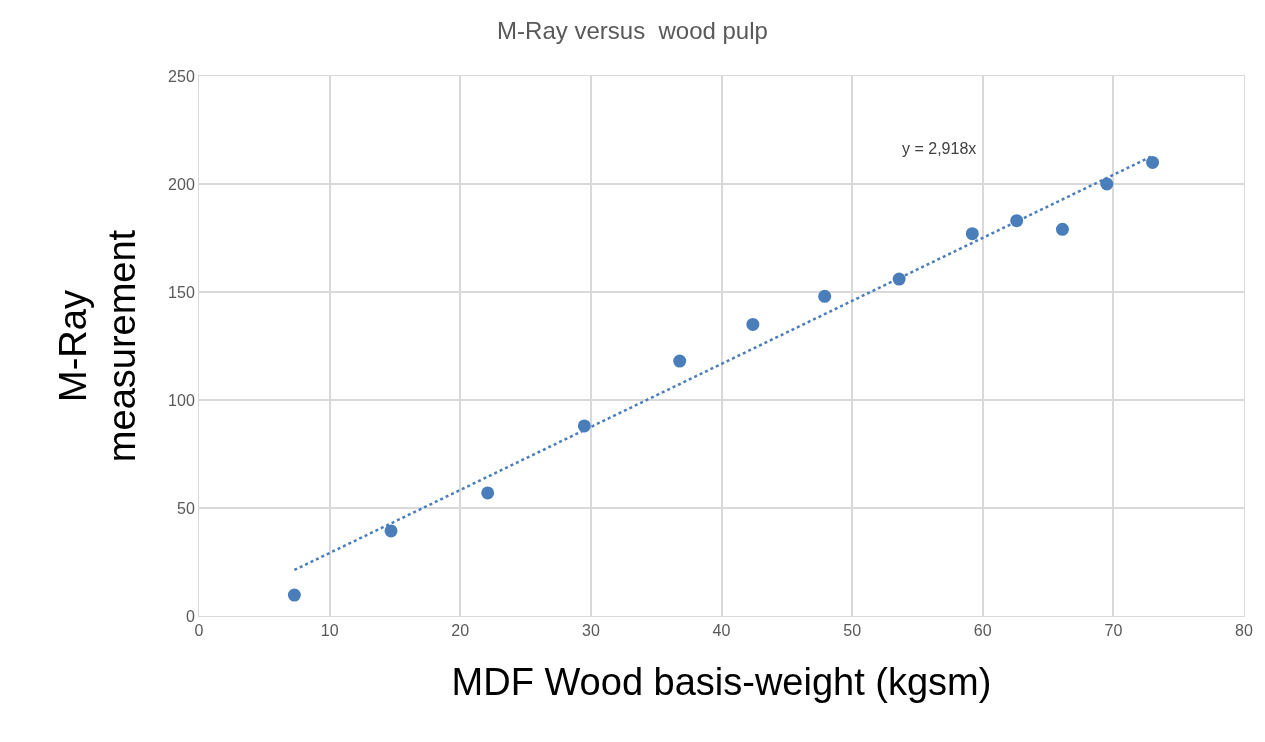 Image resolution: width=1265 pixels, height=742 pixels. Describe the element at coordinates (186, 508) in the screenshot. I see `y-tick-label: 50` at that location.